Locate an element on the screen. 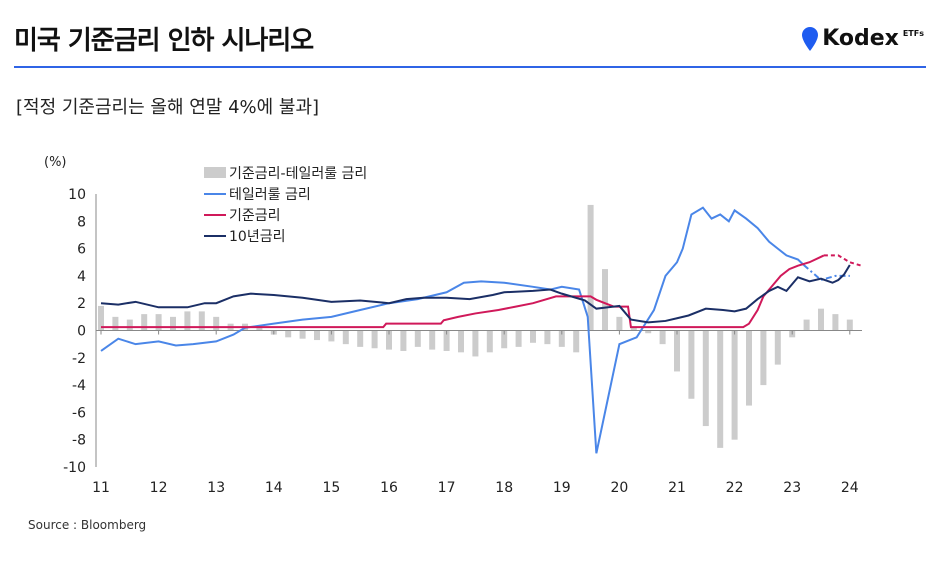 The width and height of the screenshot is (940, 573). source-note: Source : Bloomberg is located at coordinates (87, 525).